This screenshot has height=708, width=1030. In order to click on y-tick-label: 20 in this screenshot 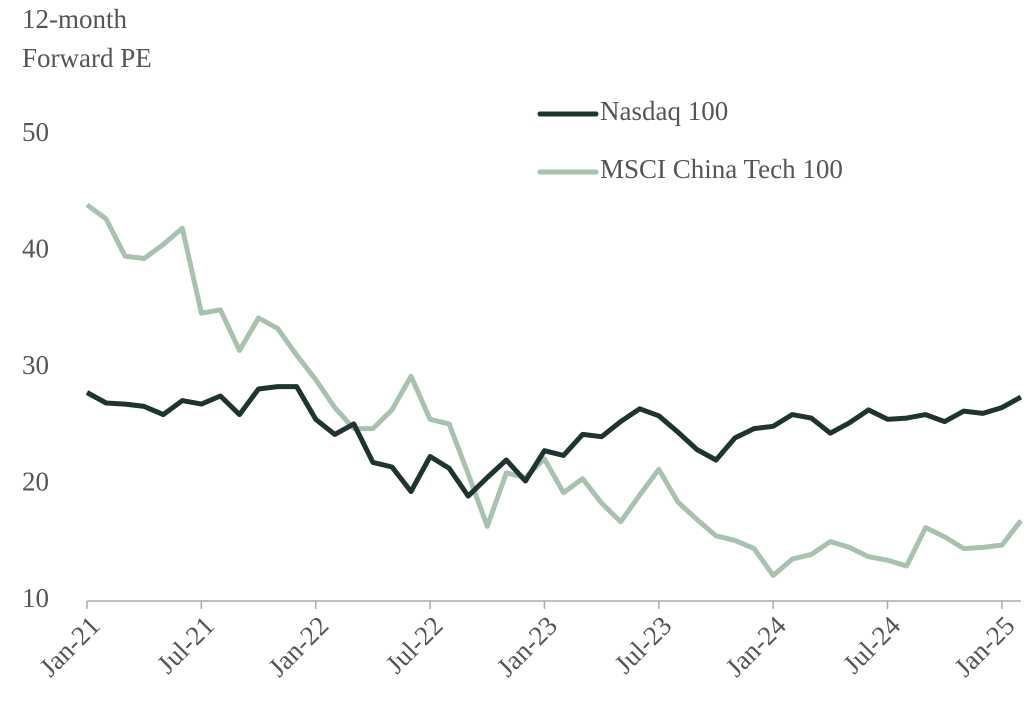, I will do `click(35, 482)`.